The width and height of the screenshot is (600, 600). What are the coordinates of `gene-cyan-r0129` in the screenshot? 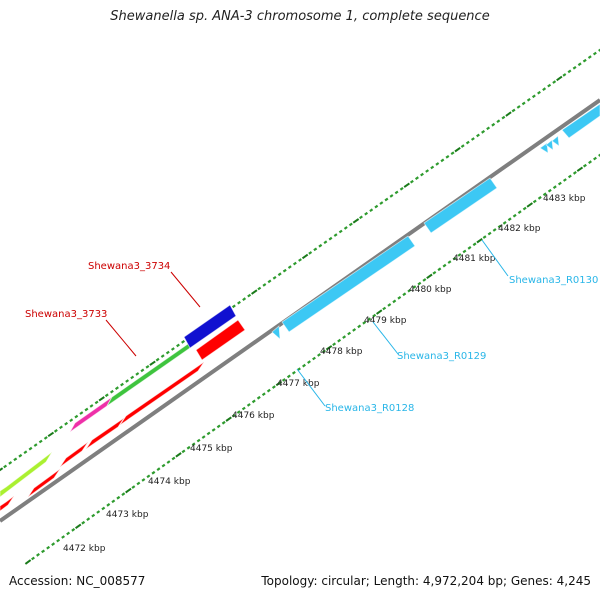 It's located at (348, 284).